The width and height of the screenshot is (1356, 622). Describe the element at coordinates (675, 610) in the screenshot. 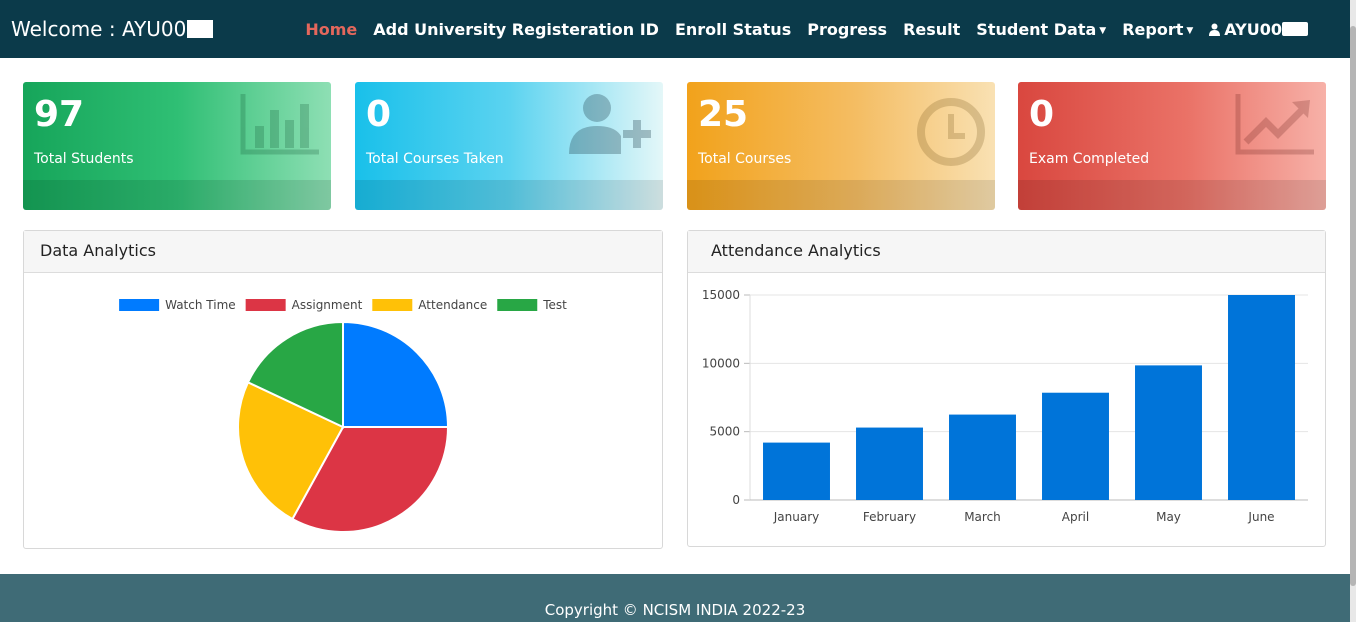

I see `copyright-text: Copyright © NCISM INDIA 2022-23` at that location.